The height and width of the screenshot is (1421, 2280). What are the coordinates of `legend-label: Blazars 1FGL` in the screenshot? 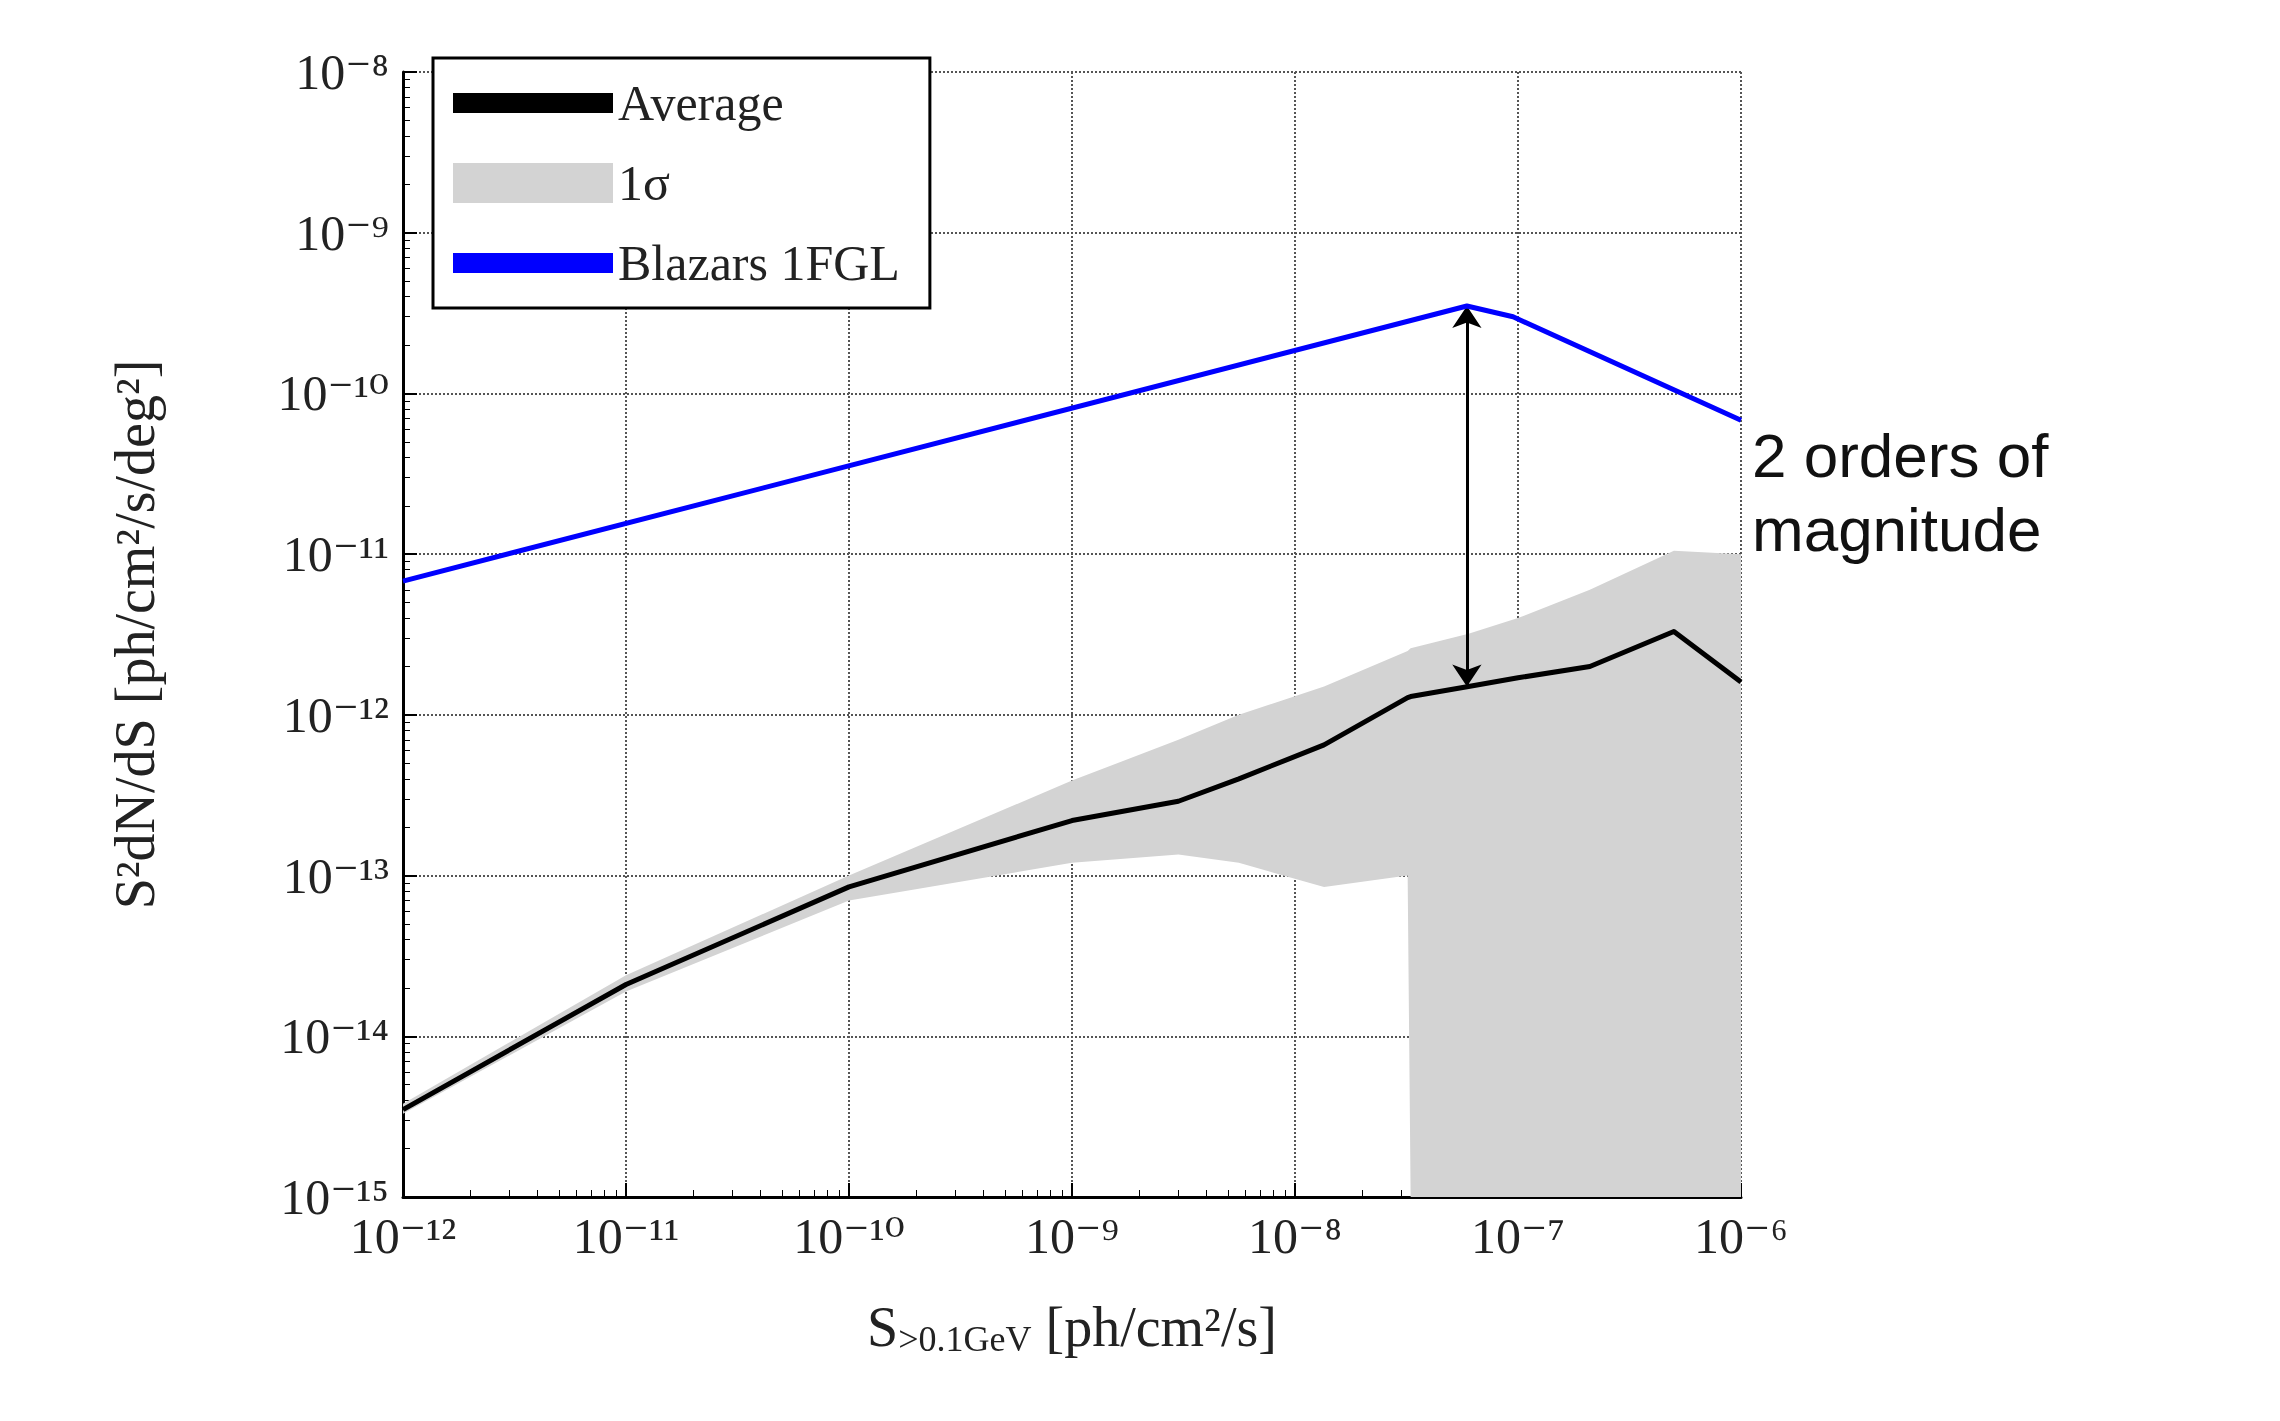 It's located at (759, 263).